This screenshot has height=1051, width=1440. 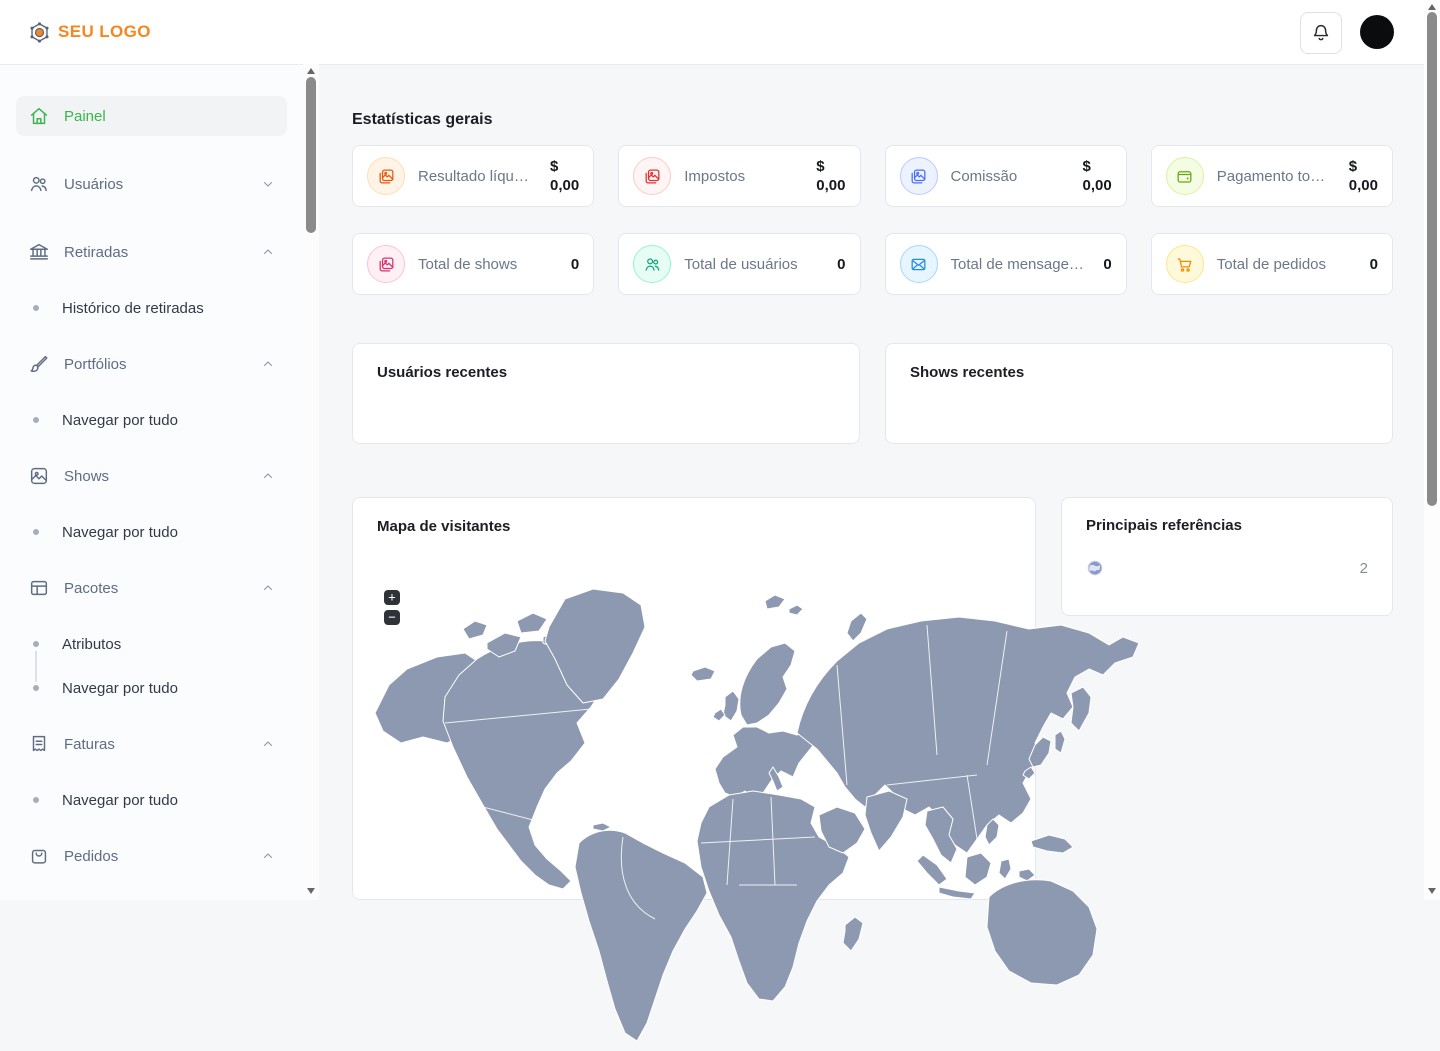 I want to click on stat-card-total-mensagens: Total de mensage… 0, so click(x=1005, y=264).